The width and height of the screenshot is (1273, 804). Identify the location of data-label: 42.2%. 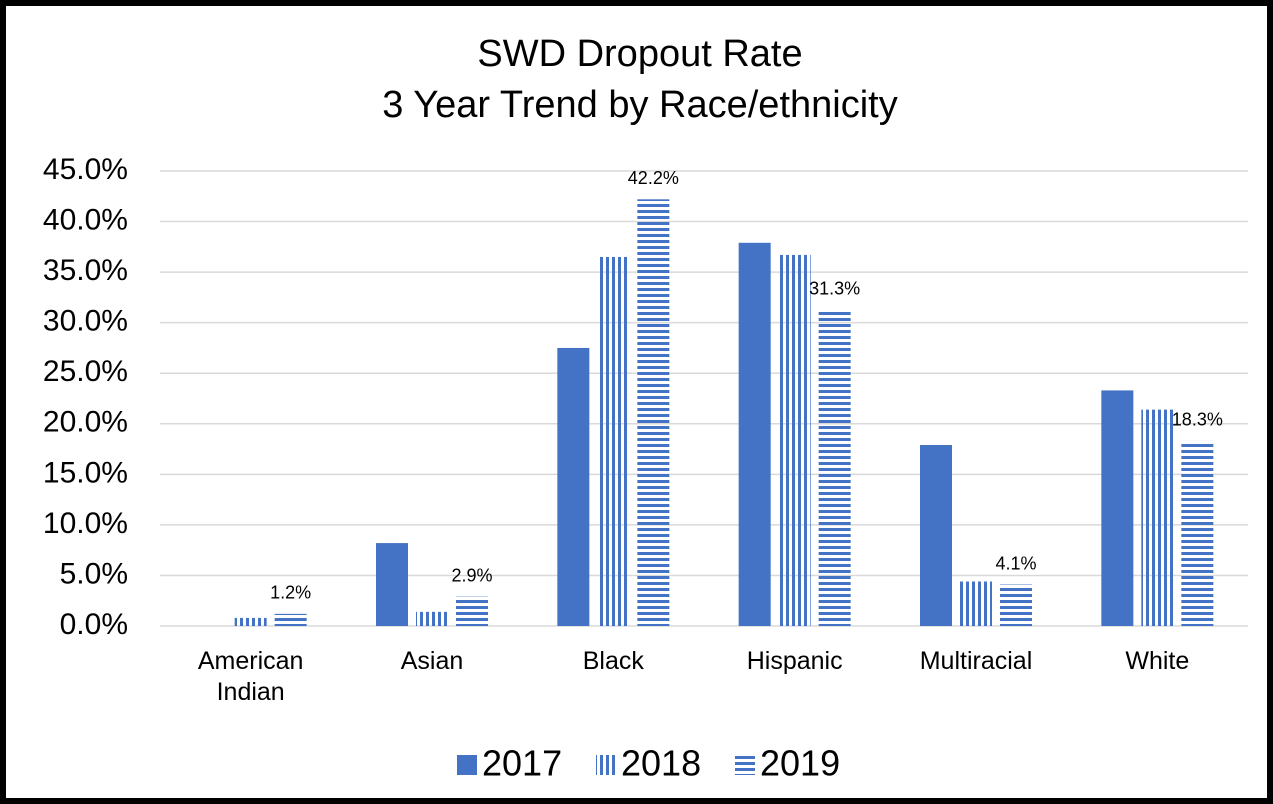
(653, 178).